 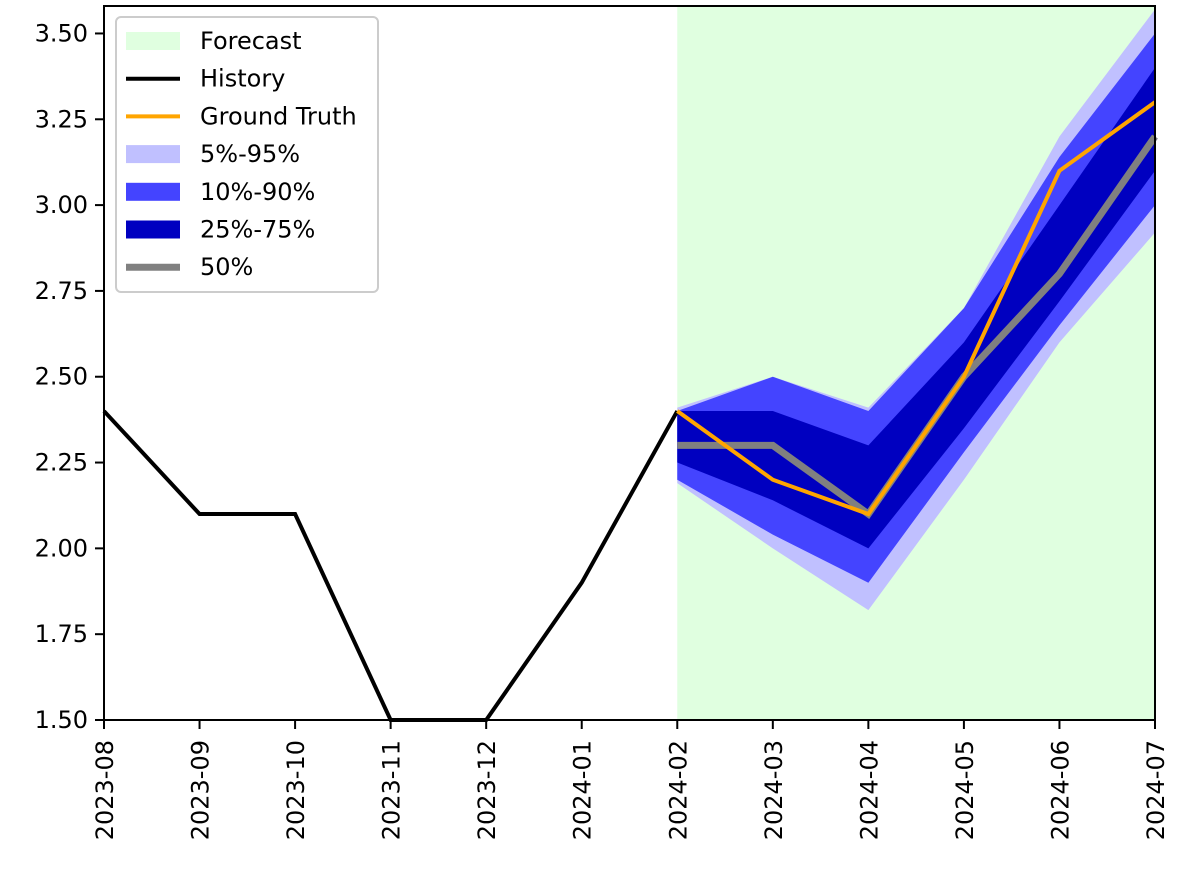 I want to click on y-tick-label: 2.00, so click(x=61, y=548).